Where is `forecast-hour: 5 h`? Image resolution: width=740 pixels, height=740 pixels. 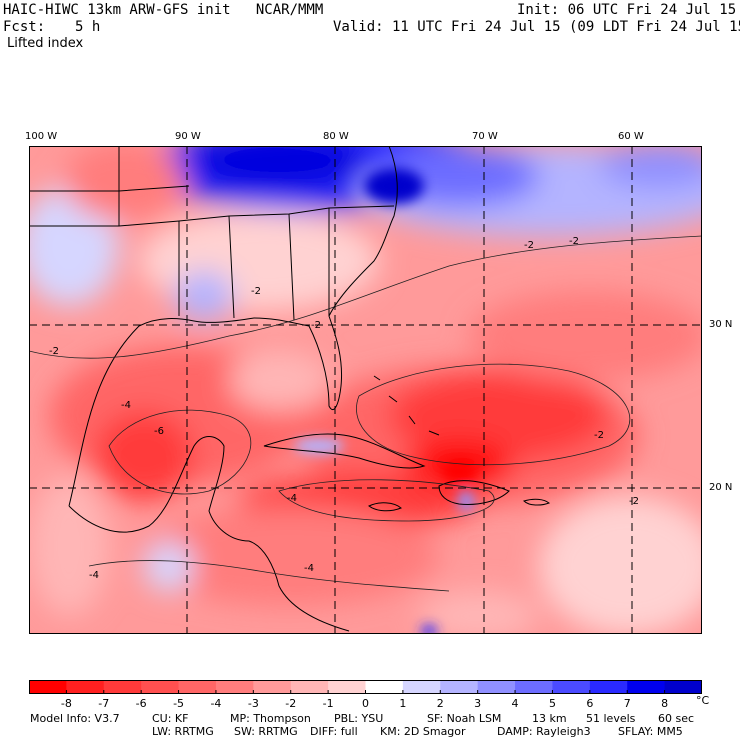 forecast-hour: 5 h is located at coordinates (88, 27).